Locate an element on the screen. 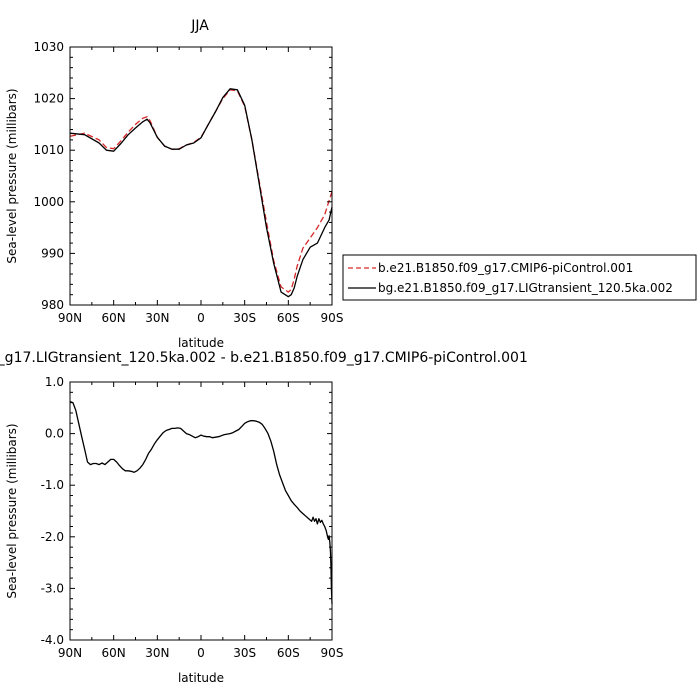 The height and width of the screenshot is (700, 700). legend-box is located at coordinates (519, 277).